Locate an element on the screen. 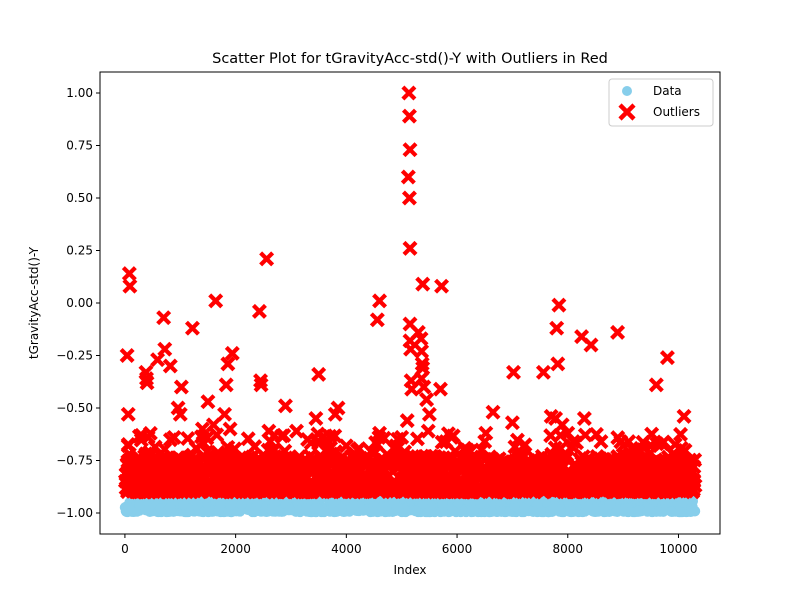  y-tick-label: 0.75 is located at coordinates (79, 146).